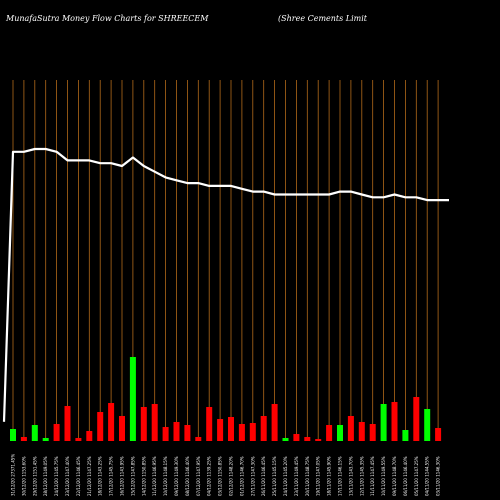 The image size is (500, 500). Describe the element at coordinates (438, 476) in the screenshot. I see `x-tick-label: 03/11/20 1146.30%` at that location.